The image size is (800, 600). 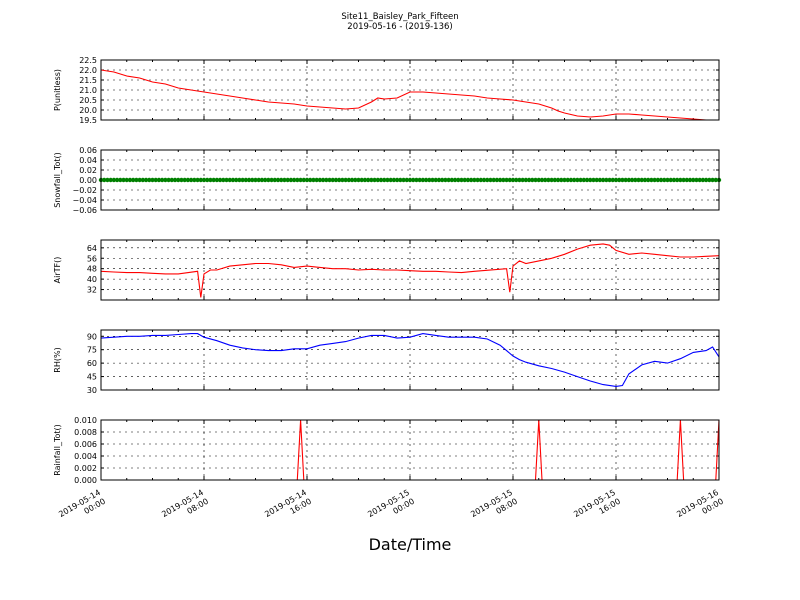 What do you see at coordinates (88, 90) in the screenshot?
I see `y-tick-label: 21.0` at bounding box center [88, 90].